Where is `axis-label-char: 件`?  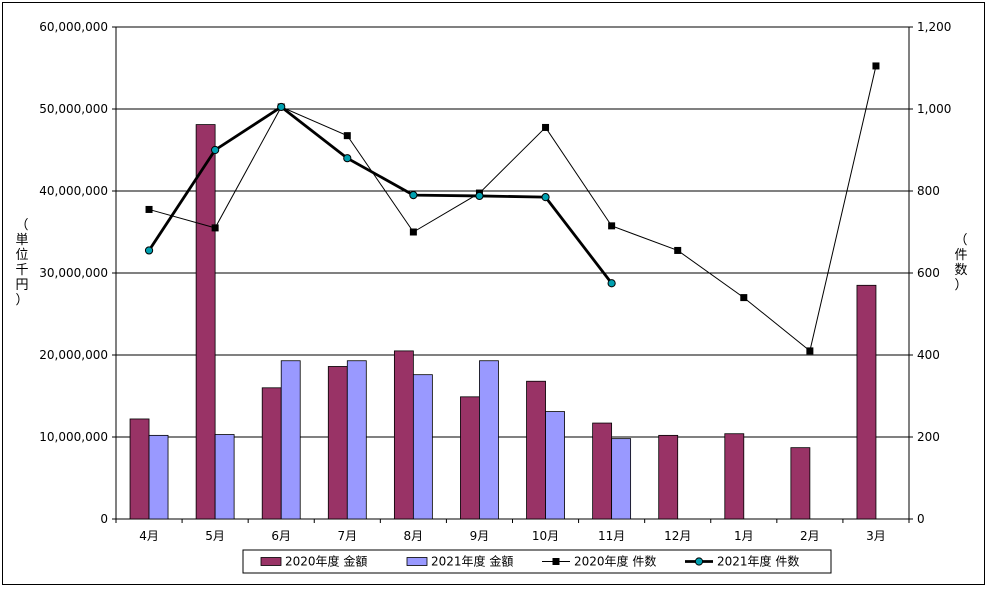 axis-label-char: 件 is located at coordinates (961, 255).